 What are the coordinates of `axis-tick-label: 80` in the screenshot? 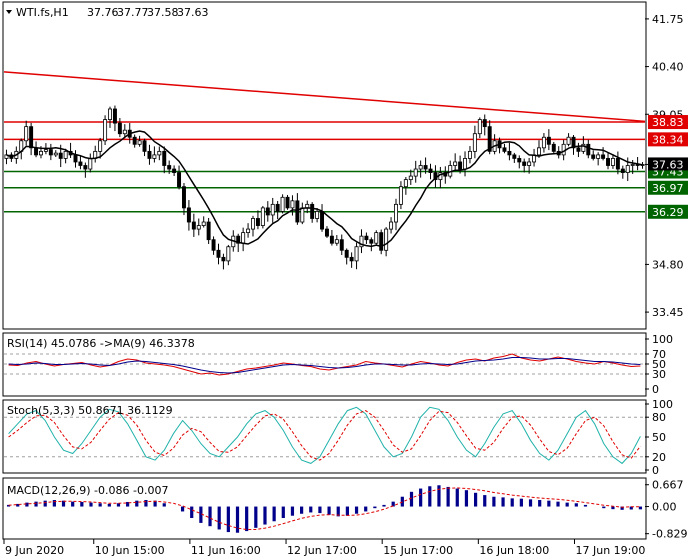 It's located at (659, 417).